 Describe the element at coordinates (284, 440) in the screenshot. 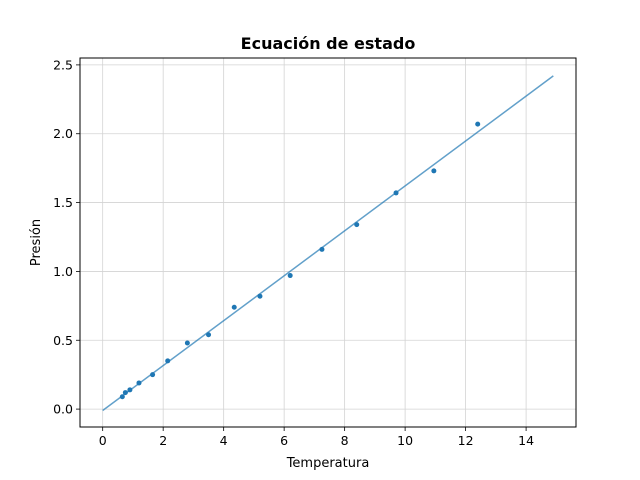

I see `x-tick-label: 6` at that location.